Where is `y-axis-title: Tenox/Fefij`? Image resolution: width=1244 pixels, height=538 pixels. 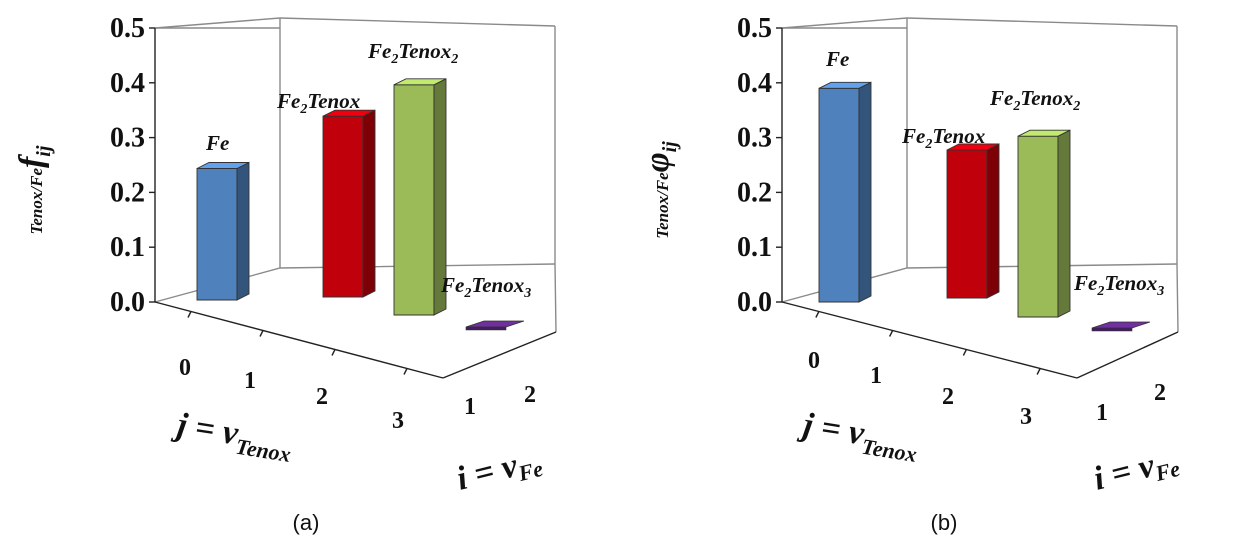
y-axis-title: Tenox/Fefij is located at coordinates (34, 189).